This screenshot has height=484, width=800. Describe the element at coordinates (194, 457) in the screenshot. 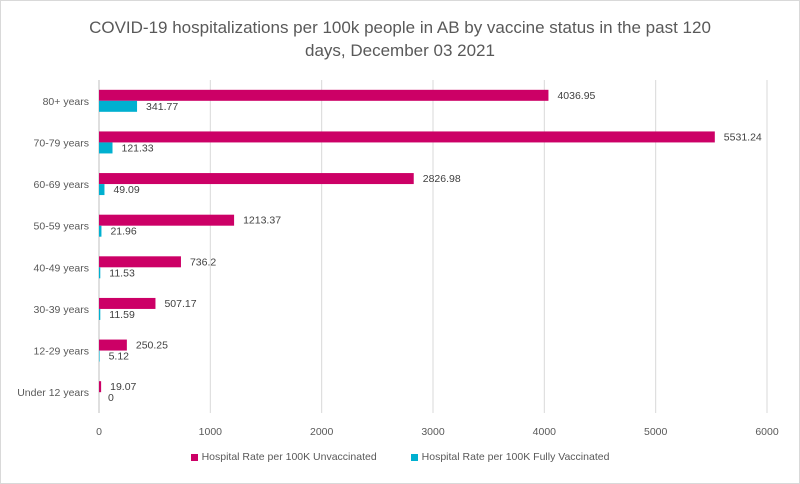

I see `legend-swatch-unvaccinated` at that location.